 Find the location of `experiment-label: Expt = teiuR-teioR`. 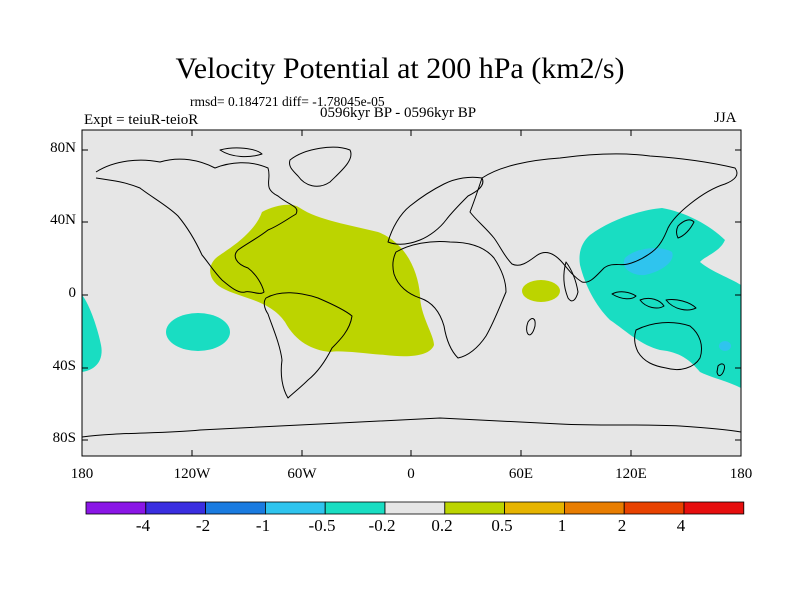

experiment-label: Expt = teiuR-teioR is located at coordinates (141, 120).